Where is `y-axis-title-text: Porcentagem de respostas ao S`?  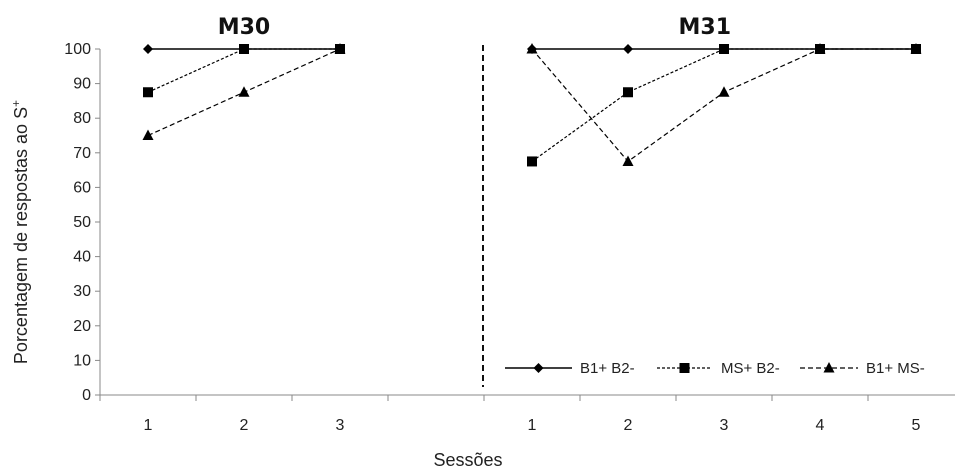
y-axis-title-text: Porcentagem de respostas ao S is located at coordinates (21, 235).